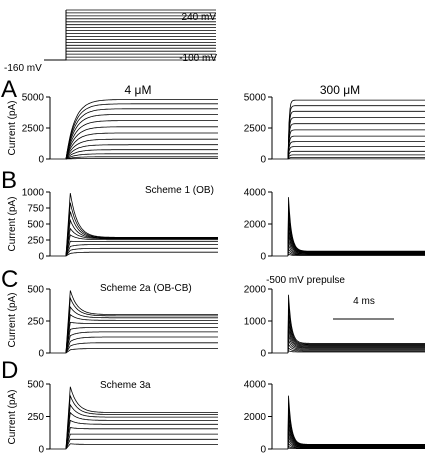 The image size is (425, 454). I want to click on right-column-title: 300 μM, so click(340, 90).